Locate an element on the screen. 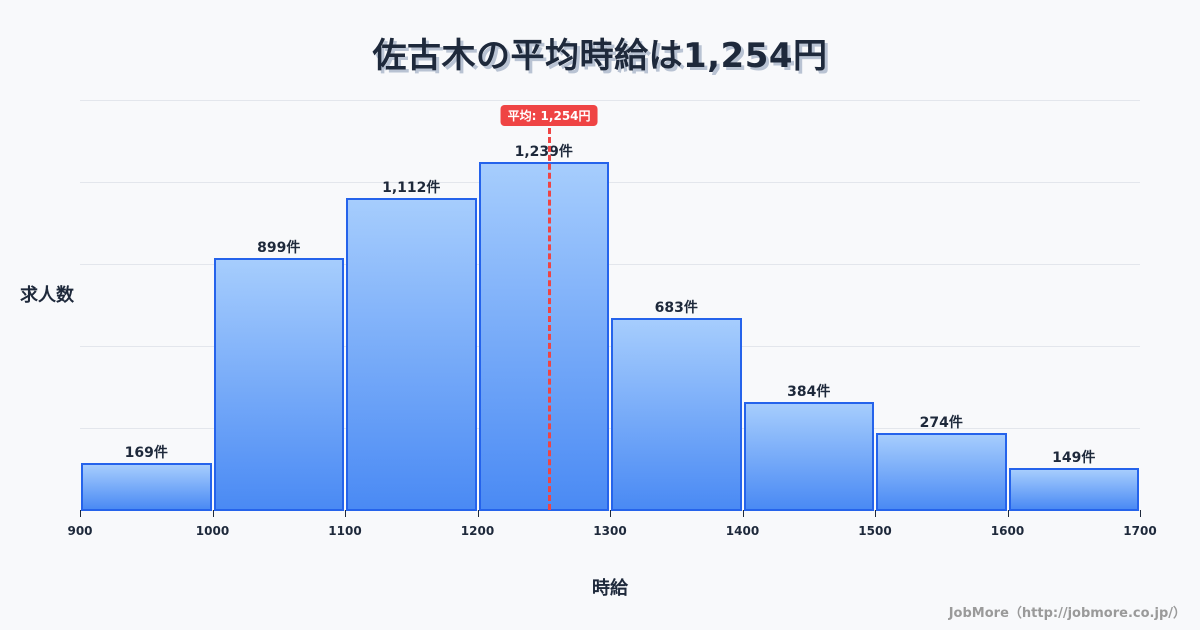 The height and width of the screenshot is (630, 1200). x-tick-label: 1300 is located at coordinates (610, 531).